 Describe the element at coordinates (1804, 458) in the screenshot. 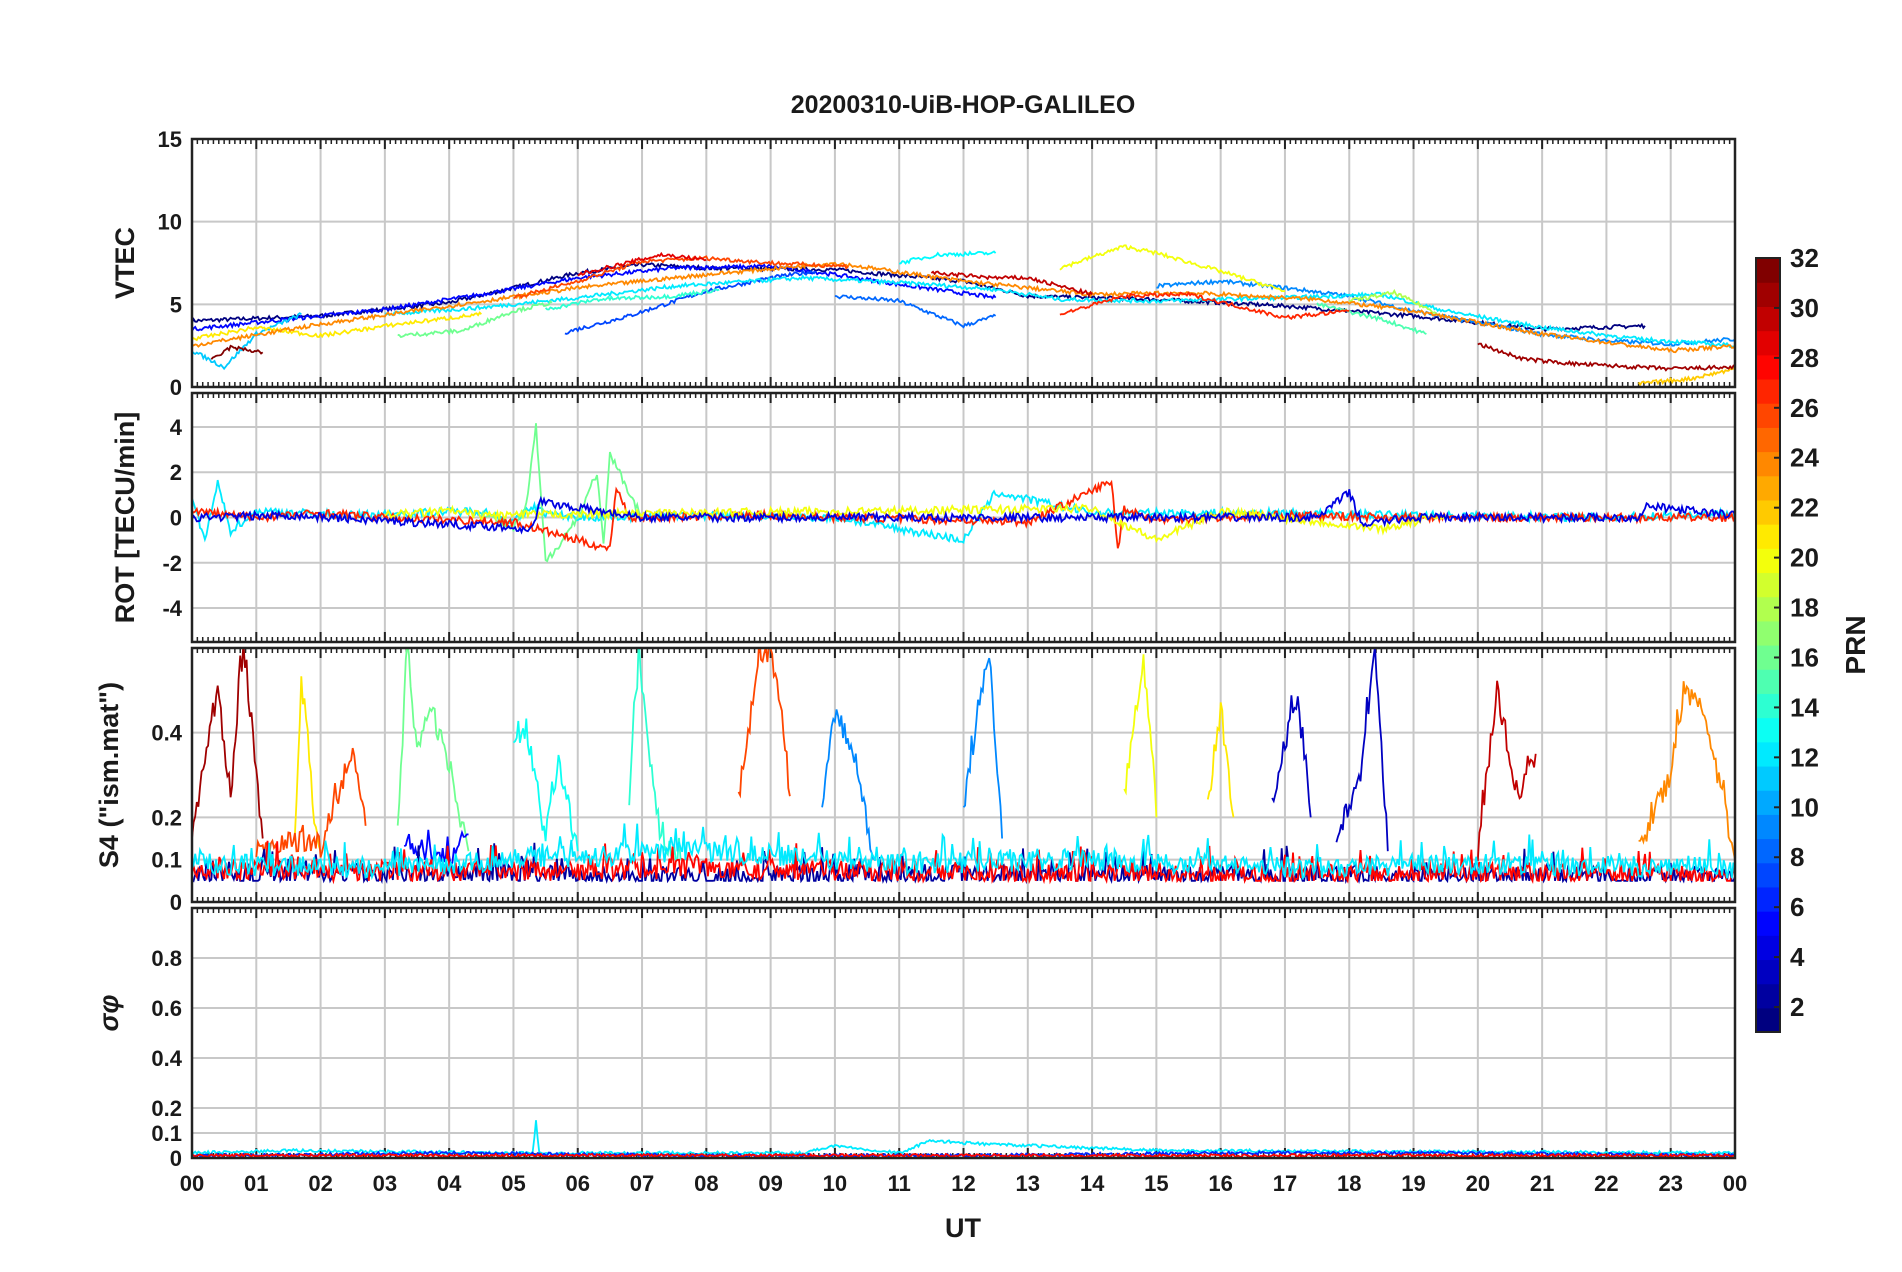

I see `colorbar-tick-label: 24` at that location.